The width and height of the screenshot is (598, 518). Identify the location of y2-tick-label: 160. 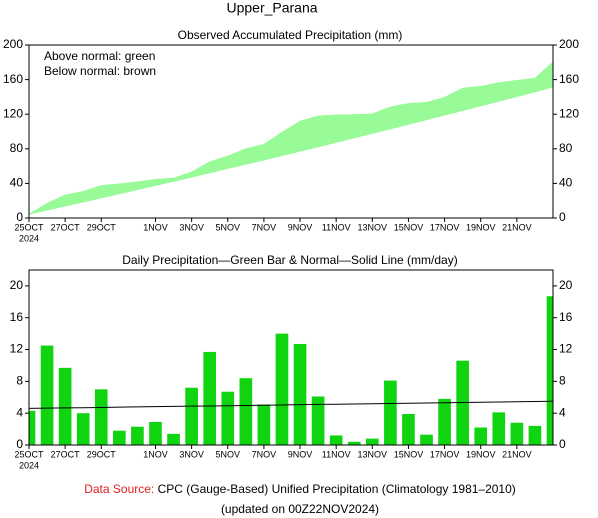
(569, 79).